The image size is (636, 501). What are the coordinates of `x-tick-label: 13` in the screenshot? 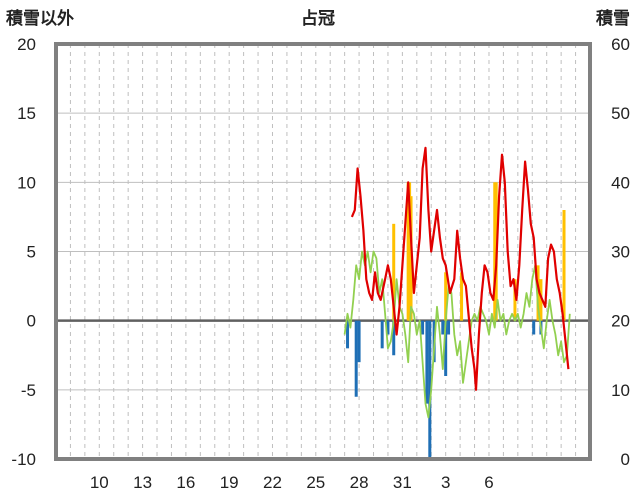 It's located at (142, 482).